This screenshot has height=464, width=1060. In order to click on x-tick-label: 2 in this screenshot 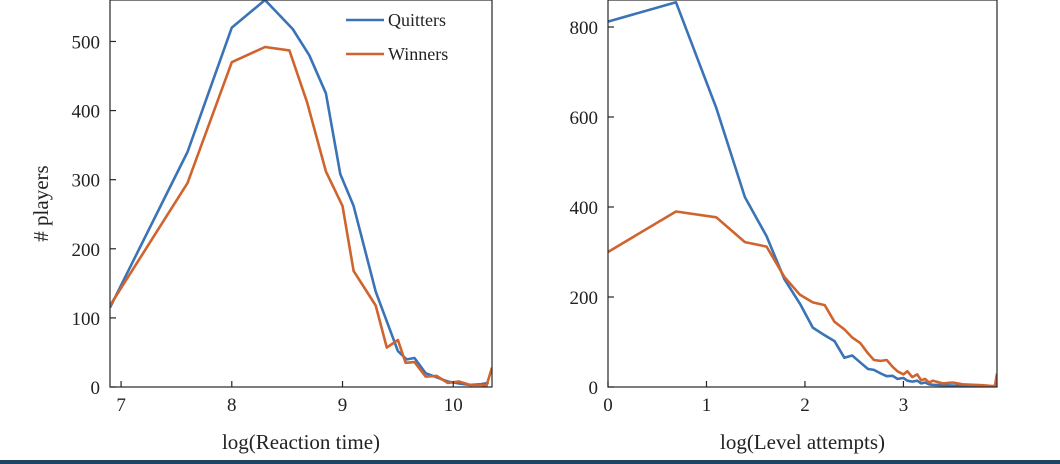, I will do `click(805, 405)`.